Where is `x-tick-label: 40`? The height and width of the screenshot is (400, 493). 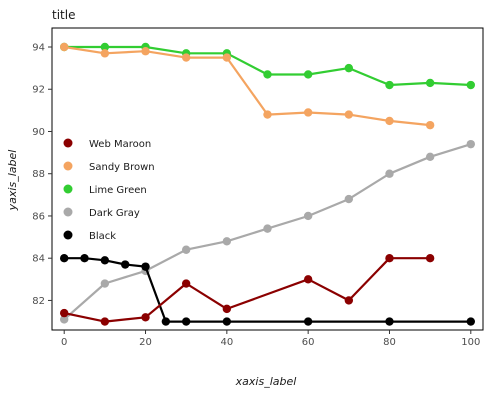 x-tick-label: 40 is located at coordinates (226, 342).